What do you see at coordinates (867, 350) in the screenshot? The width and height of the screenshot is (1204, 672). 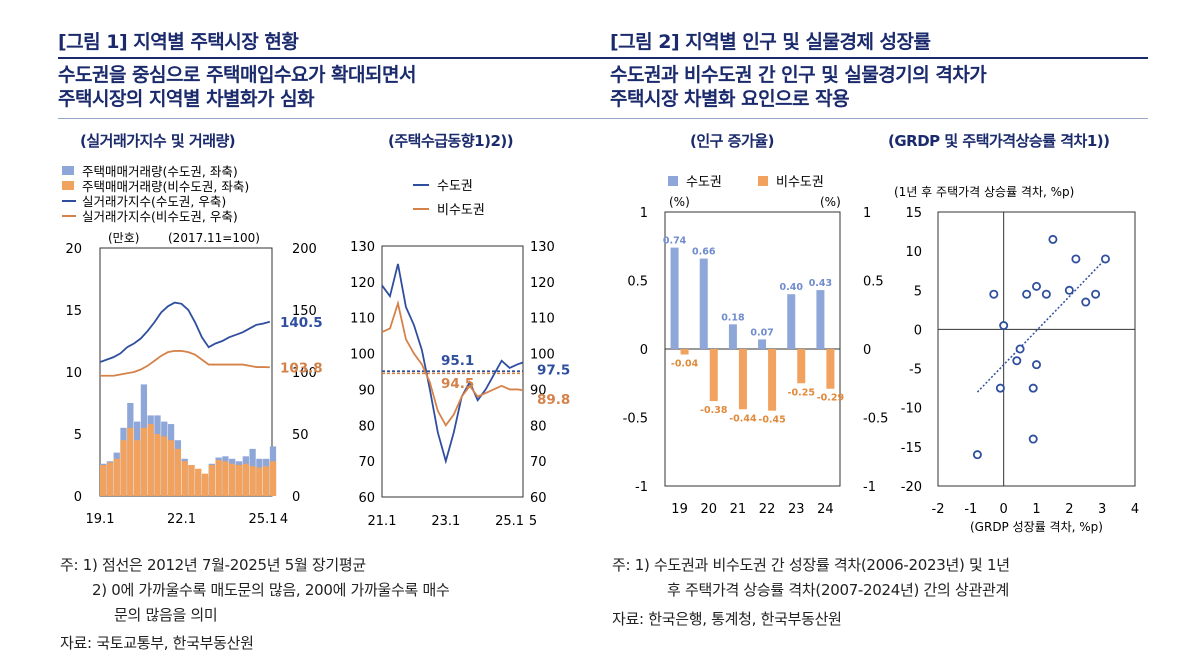 I see `right-tick-label: 0` at bounding box center [867, 350].